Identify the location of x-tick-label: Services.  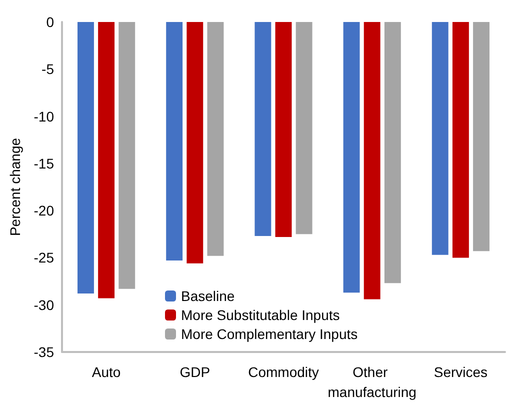
(461, 372).